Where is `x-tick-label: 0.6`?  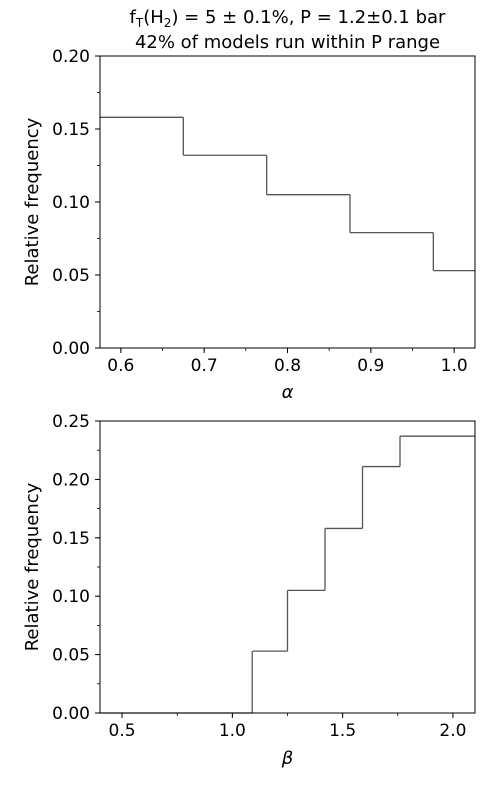 x-tick-label: 0.6 is located at coordinates (120, 366).